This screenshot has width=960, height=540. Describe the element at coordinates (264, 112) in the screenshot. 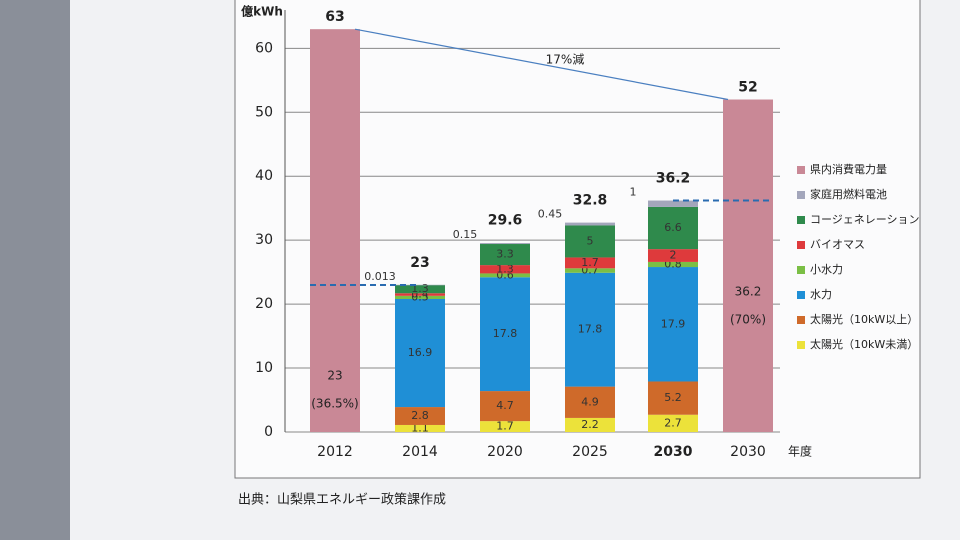

I see `y-tick-label: 50` at that location.